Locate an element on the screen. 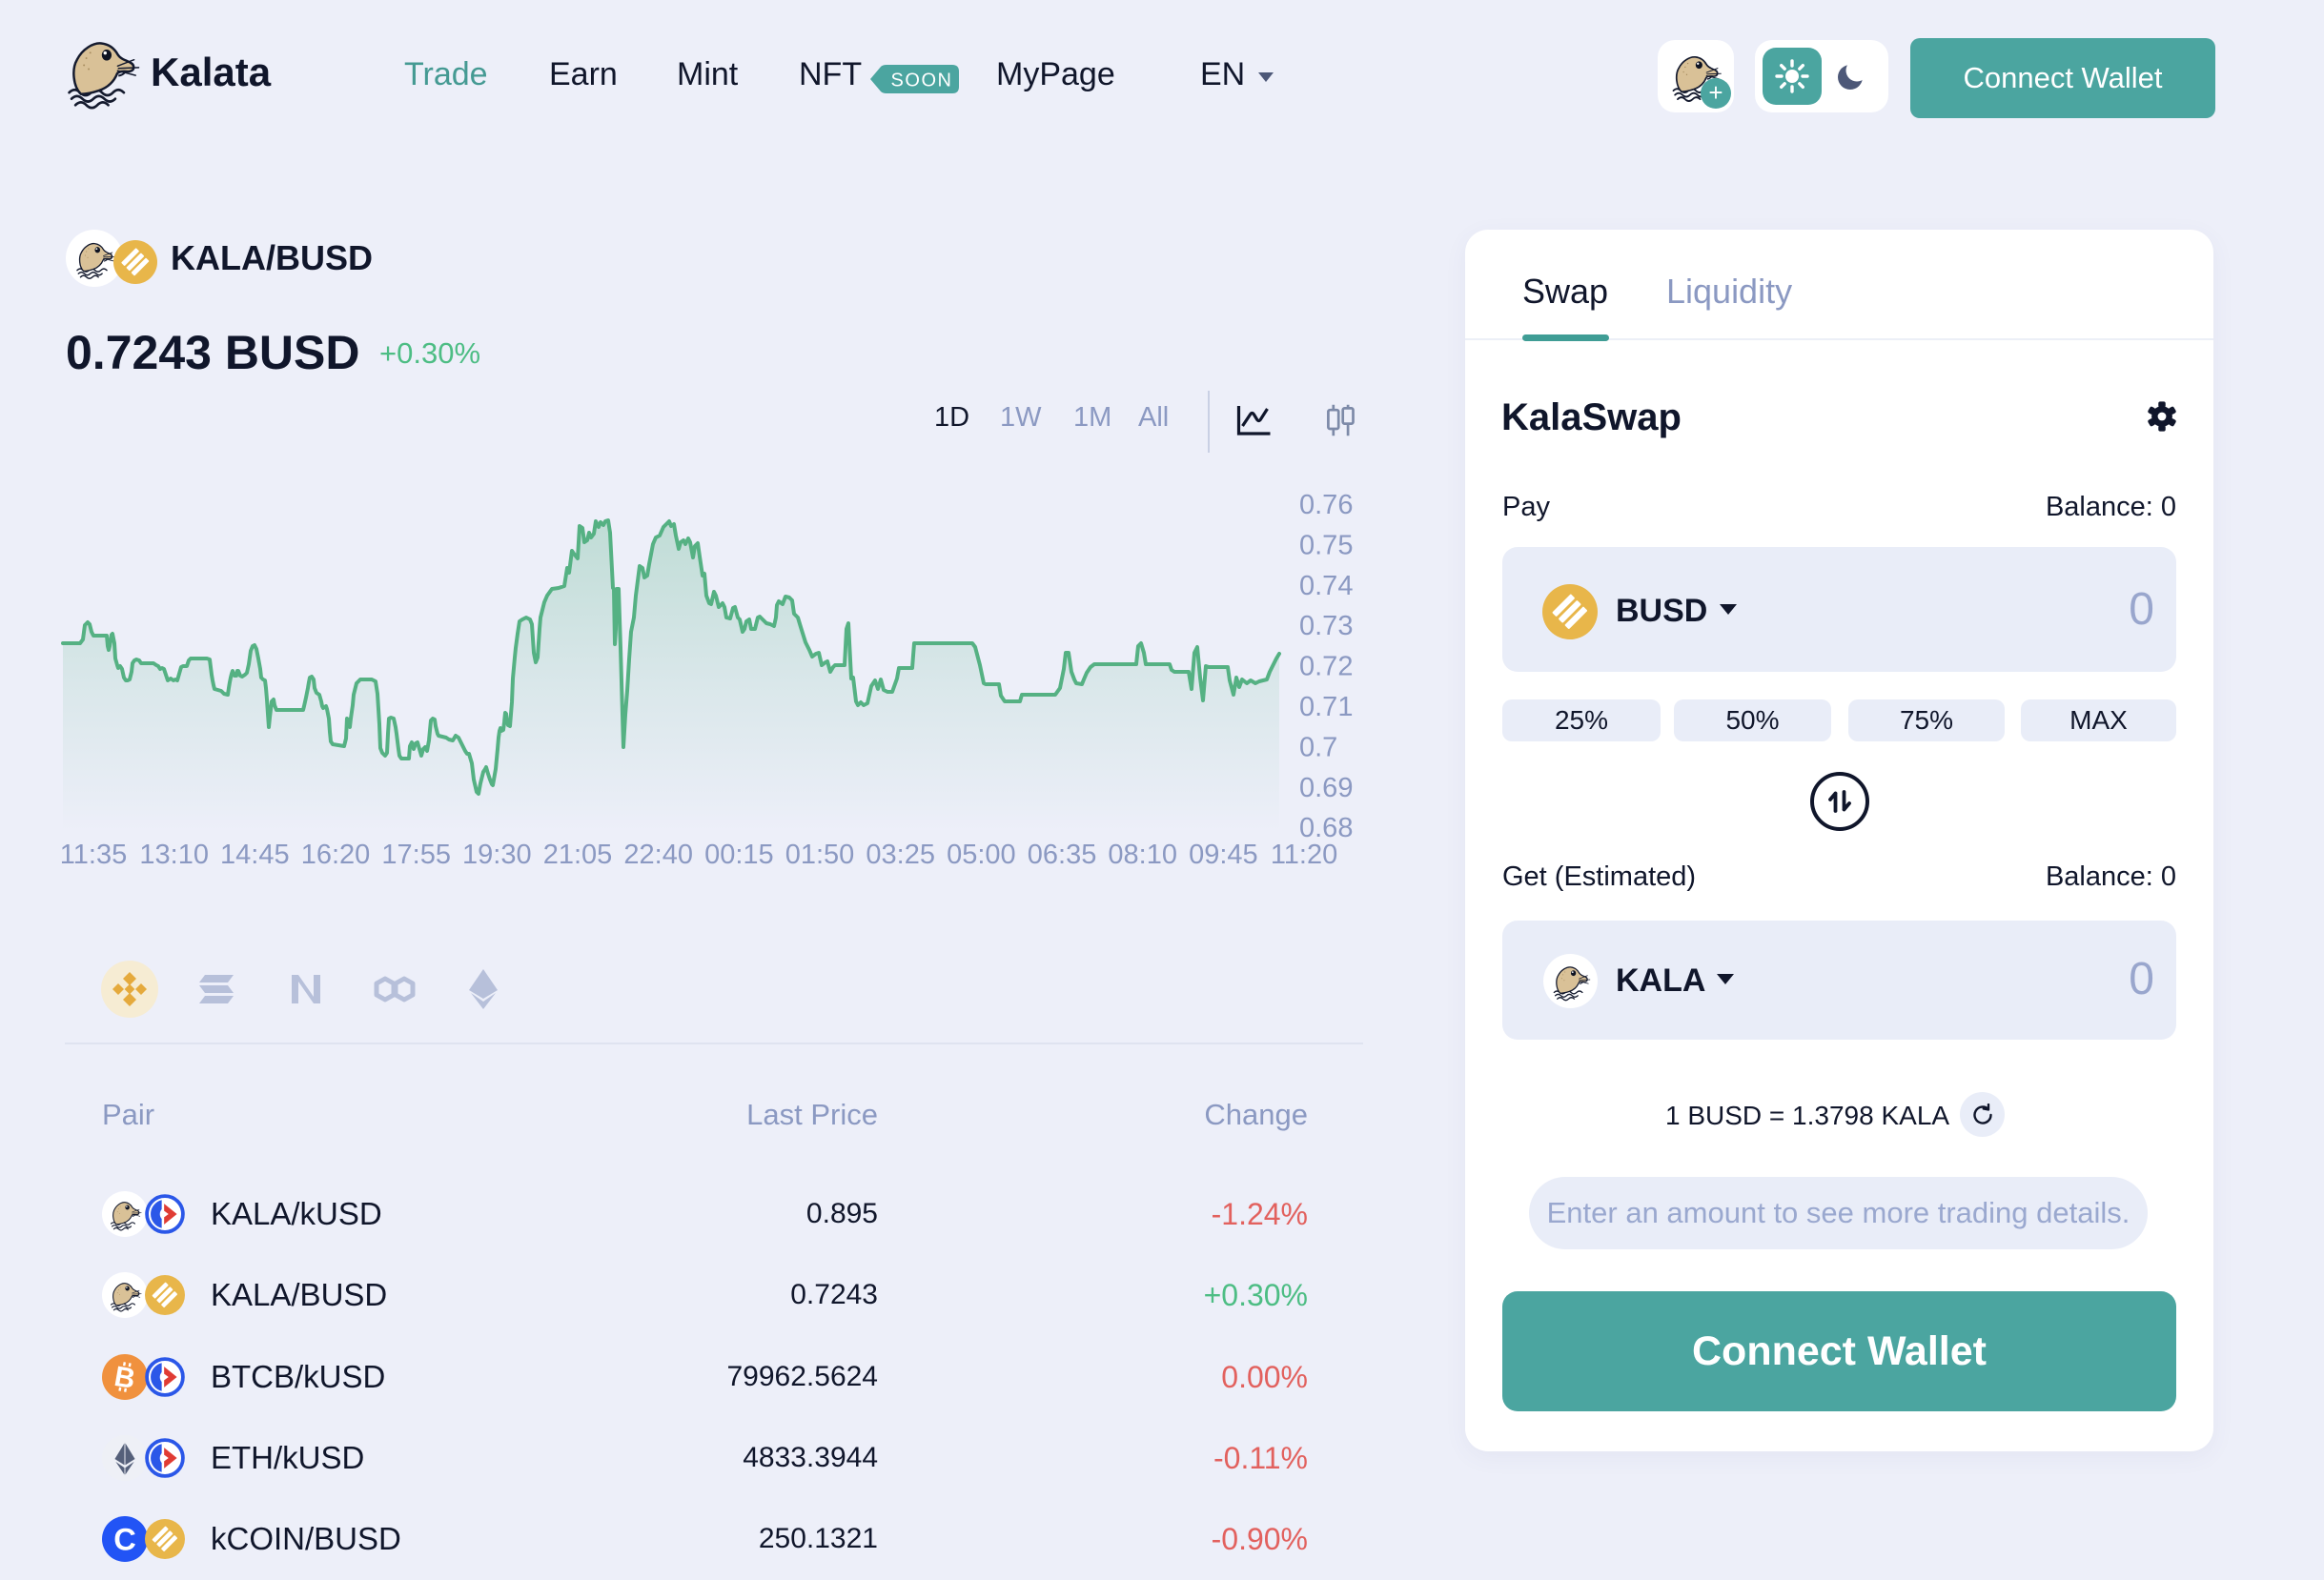 This screenshot has height=1580, width=2324. svg-text: 0.69 is located at coordinates (1326, 788).